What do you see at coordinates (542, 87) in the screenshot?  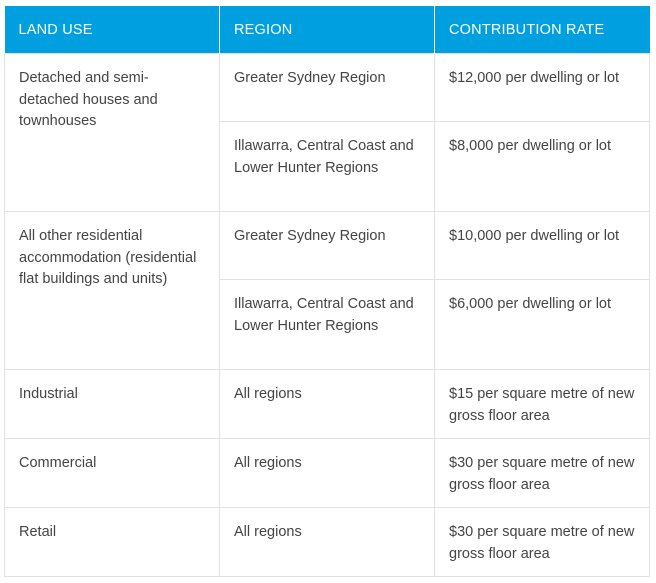 I see `rate-cell: $12,000 per dwelling or lot` at bounding box center [542, 87].